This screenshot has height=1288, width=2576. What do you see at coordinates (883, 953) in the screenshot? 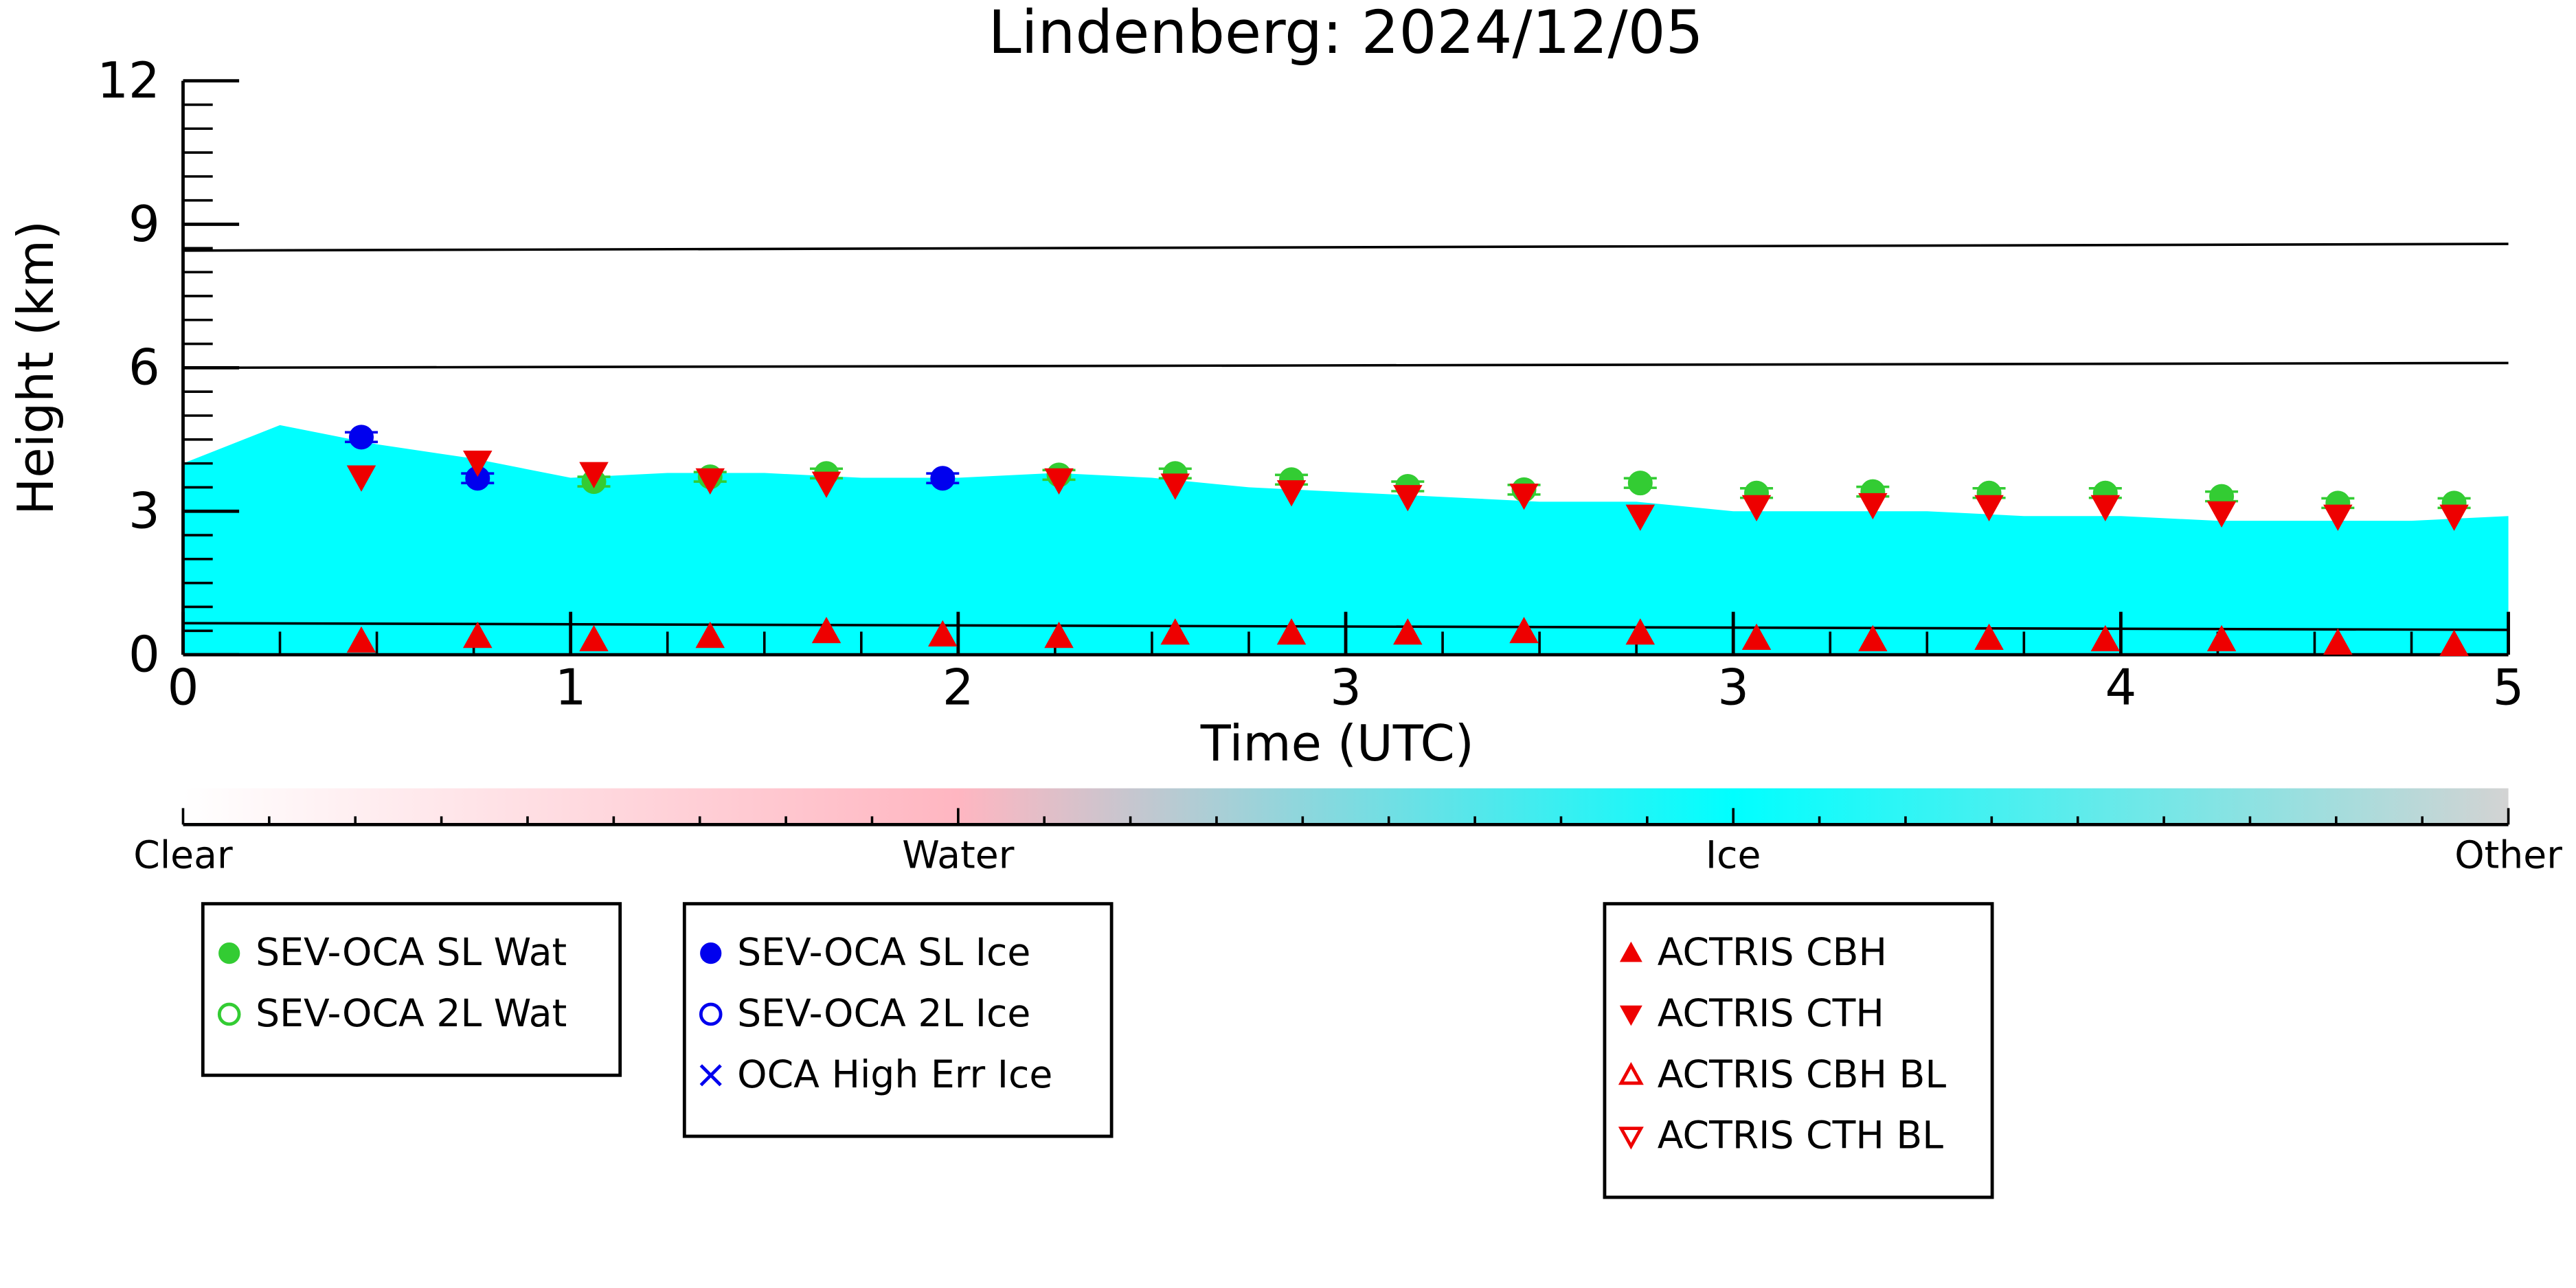
I see `legend-label: SEV-OCA SL Ice` at bounding box center [883, 953].